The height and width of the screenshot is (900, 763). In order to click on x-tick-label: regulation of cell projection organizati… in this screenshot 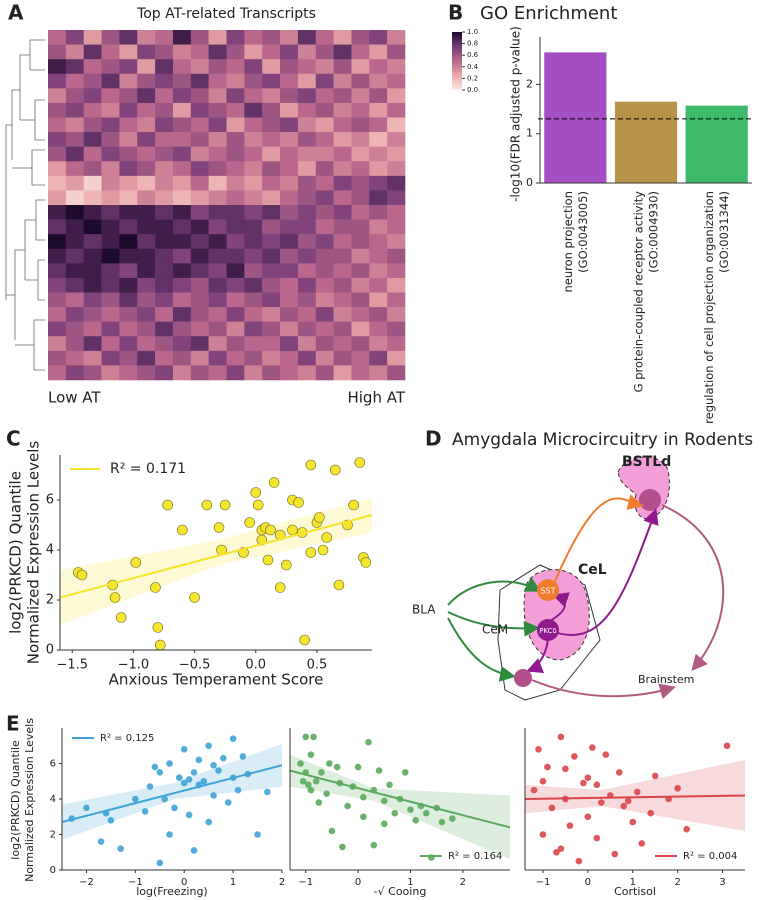, I will do `click(709, 307)`.